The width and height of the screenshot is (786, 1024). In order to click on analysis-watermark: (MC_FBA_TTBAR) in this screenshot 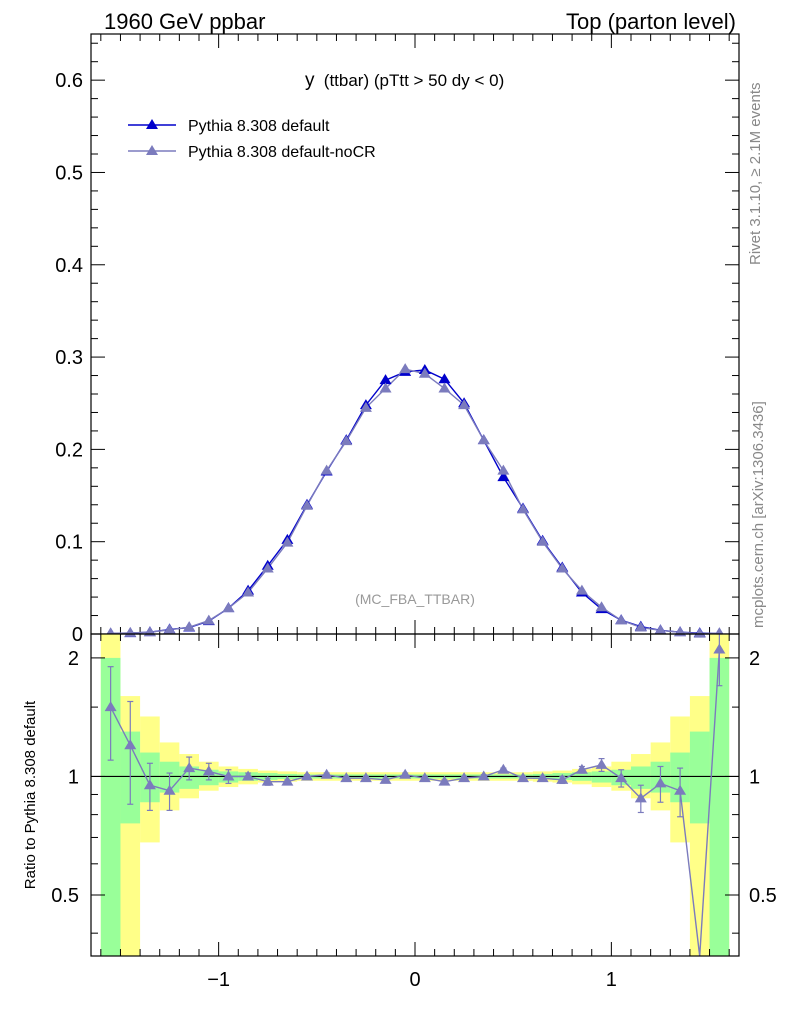, I will do `click(415, 599)`.